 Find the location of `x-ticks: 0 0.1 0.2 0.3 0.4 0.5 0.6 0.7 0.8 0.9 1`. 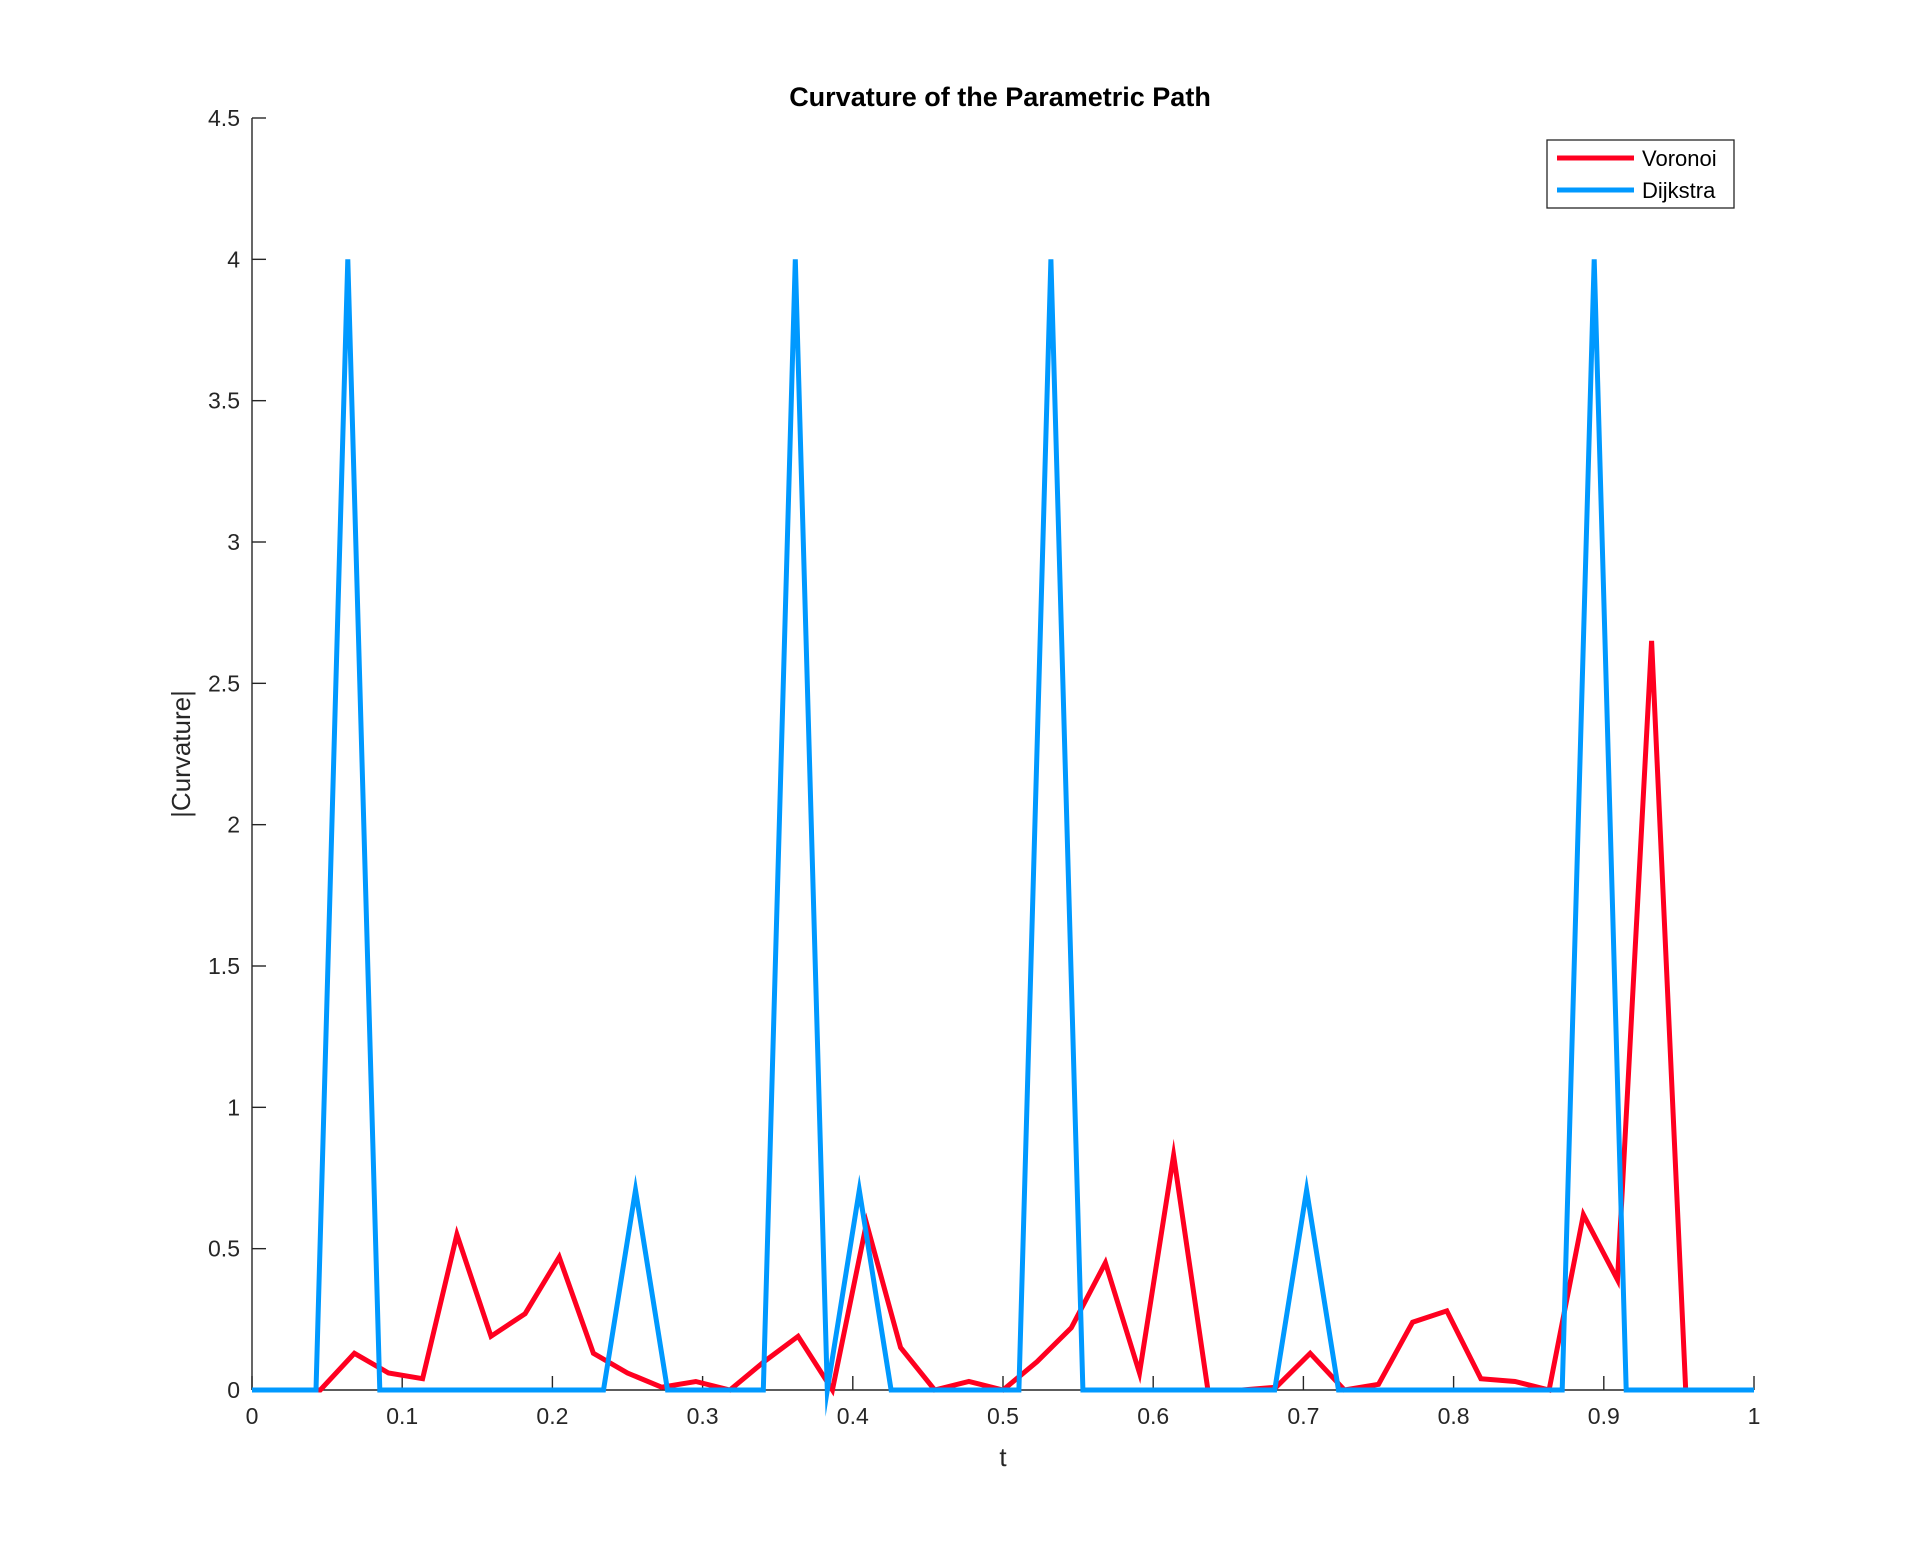

x-ticks: 0 0.1 0.2 0.3 0.4 0.5 0.6 0.7 0.8 0.9 1 is located at coordinates (1003, 1402).